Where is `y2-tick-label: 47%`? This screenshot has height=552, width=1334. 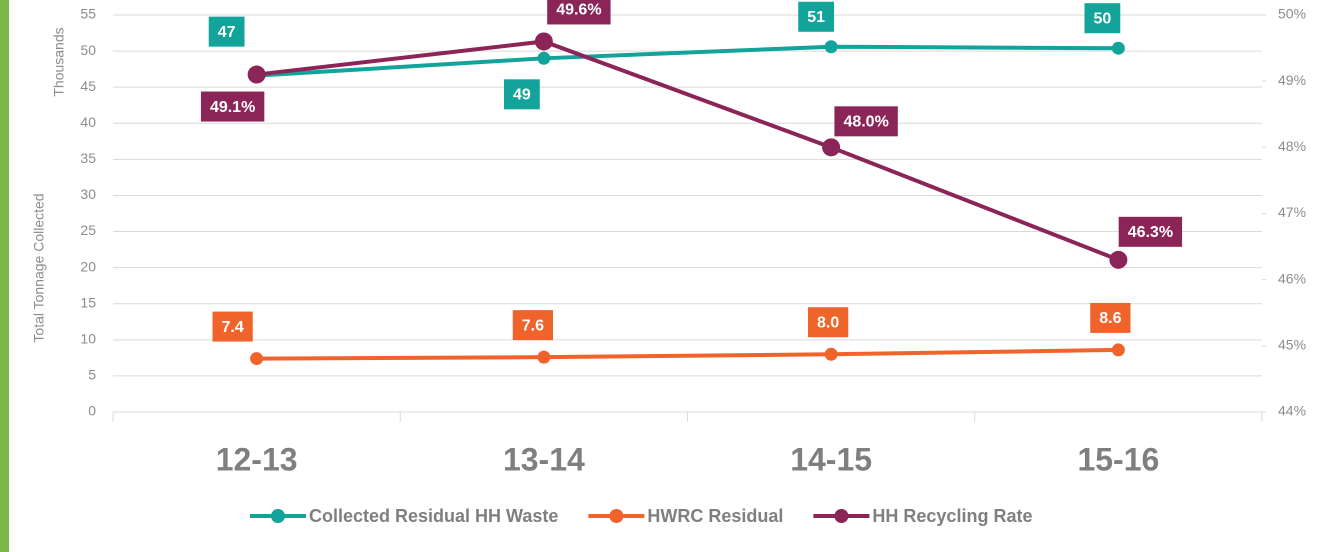 y2-tick-label: 47% is located at coordinates (1292, 212).